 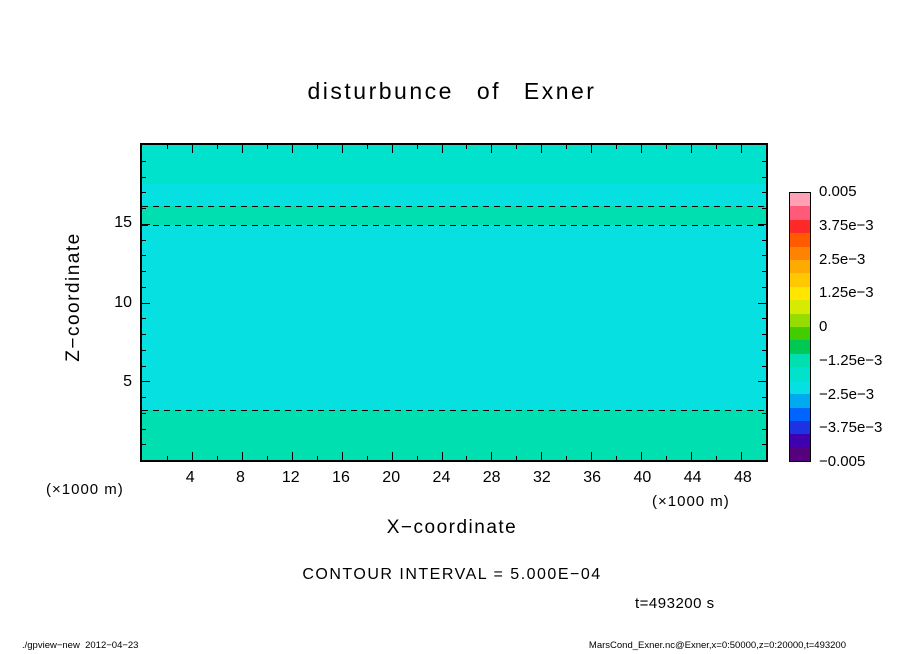 What do you see at coordinates (127, 382) in the screenshot?
I see `y-tick-label: 5` at bounding box center [127, 382].